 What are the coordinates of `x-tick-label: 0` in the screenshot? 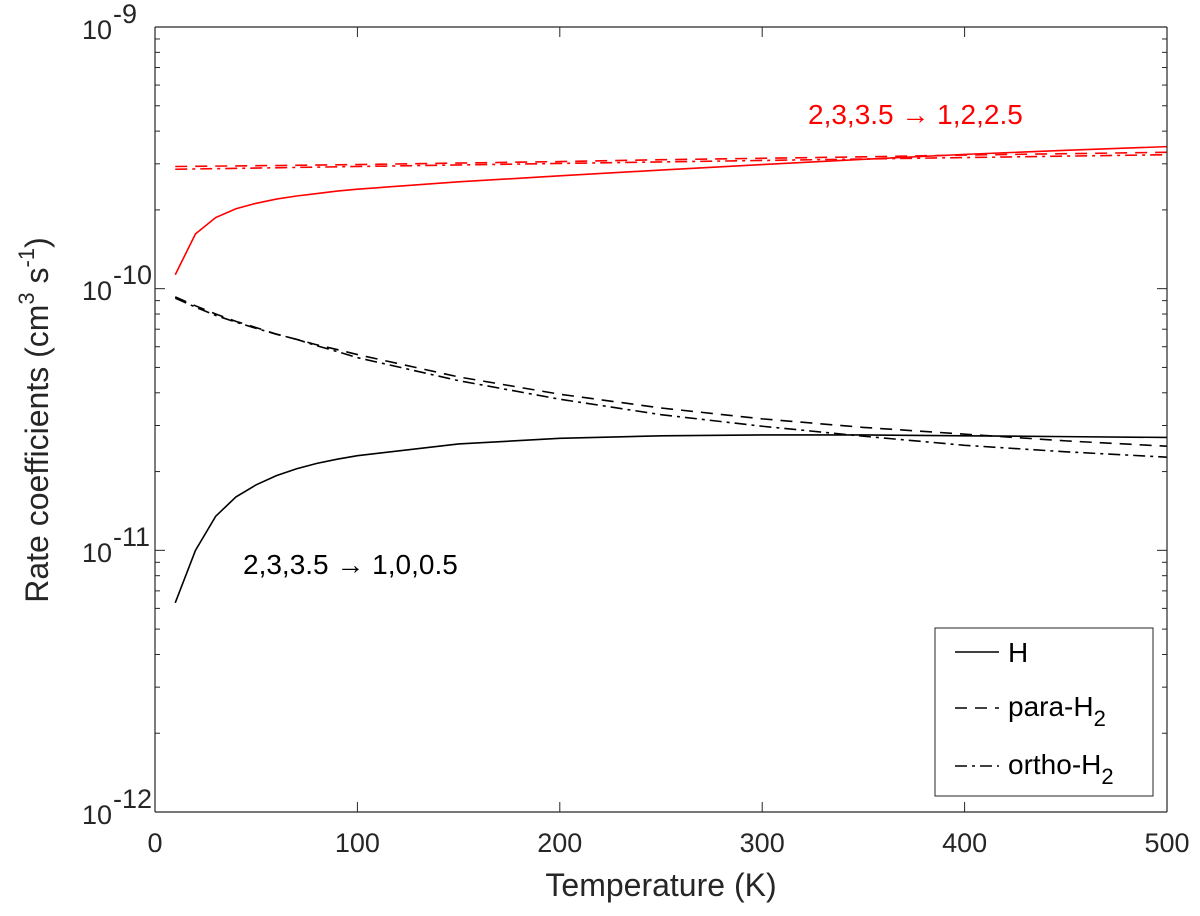 It's located at (154, 843).